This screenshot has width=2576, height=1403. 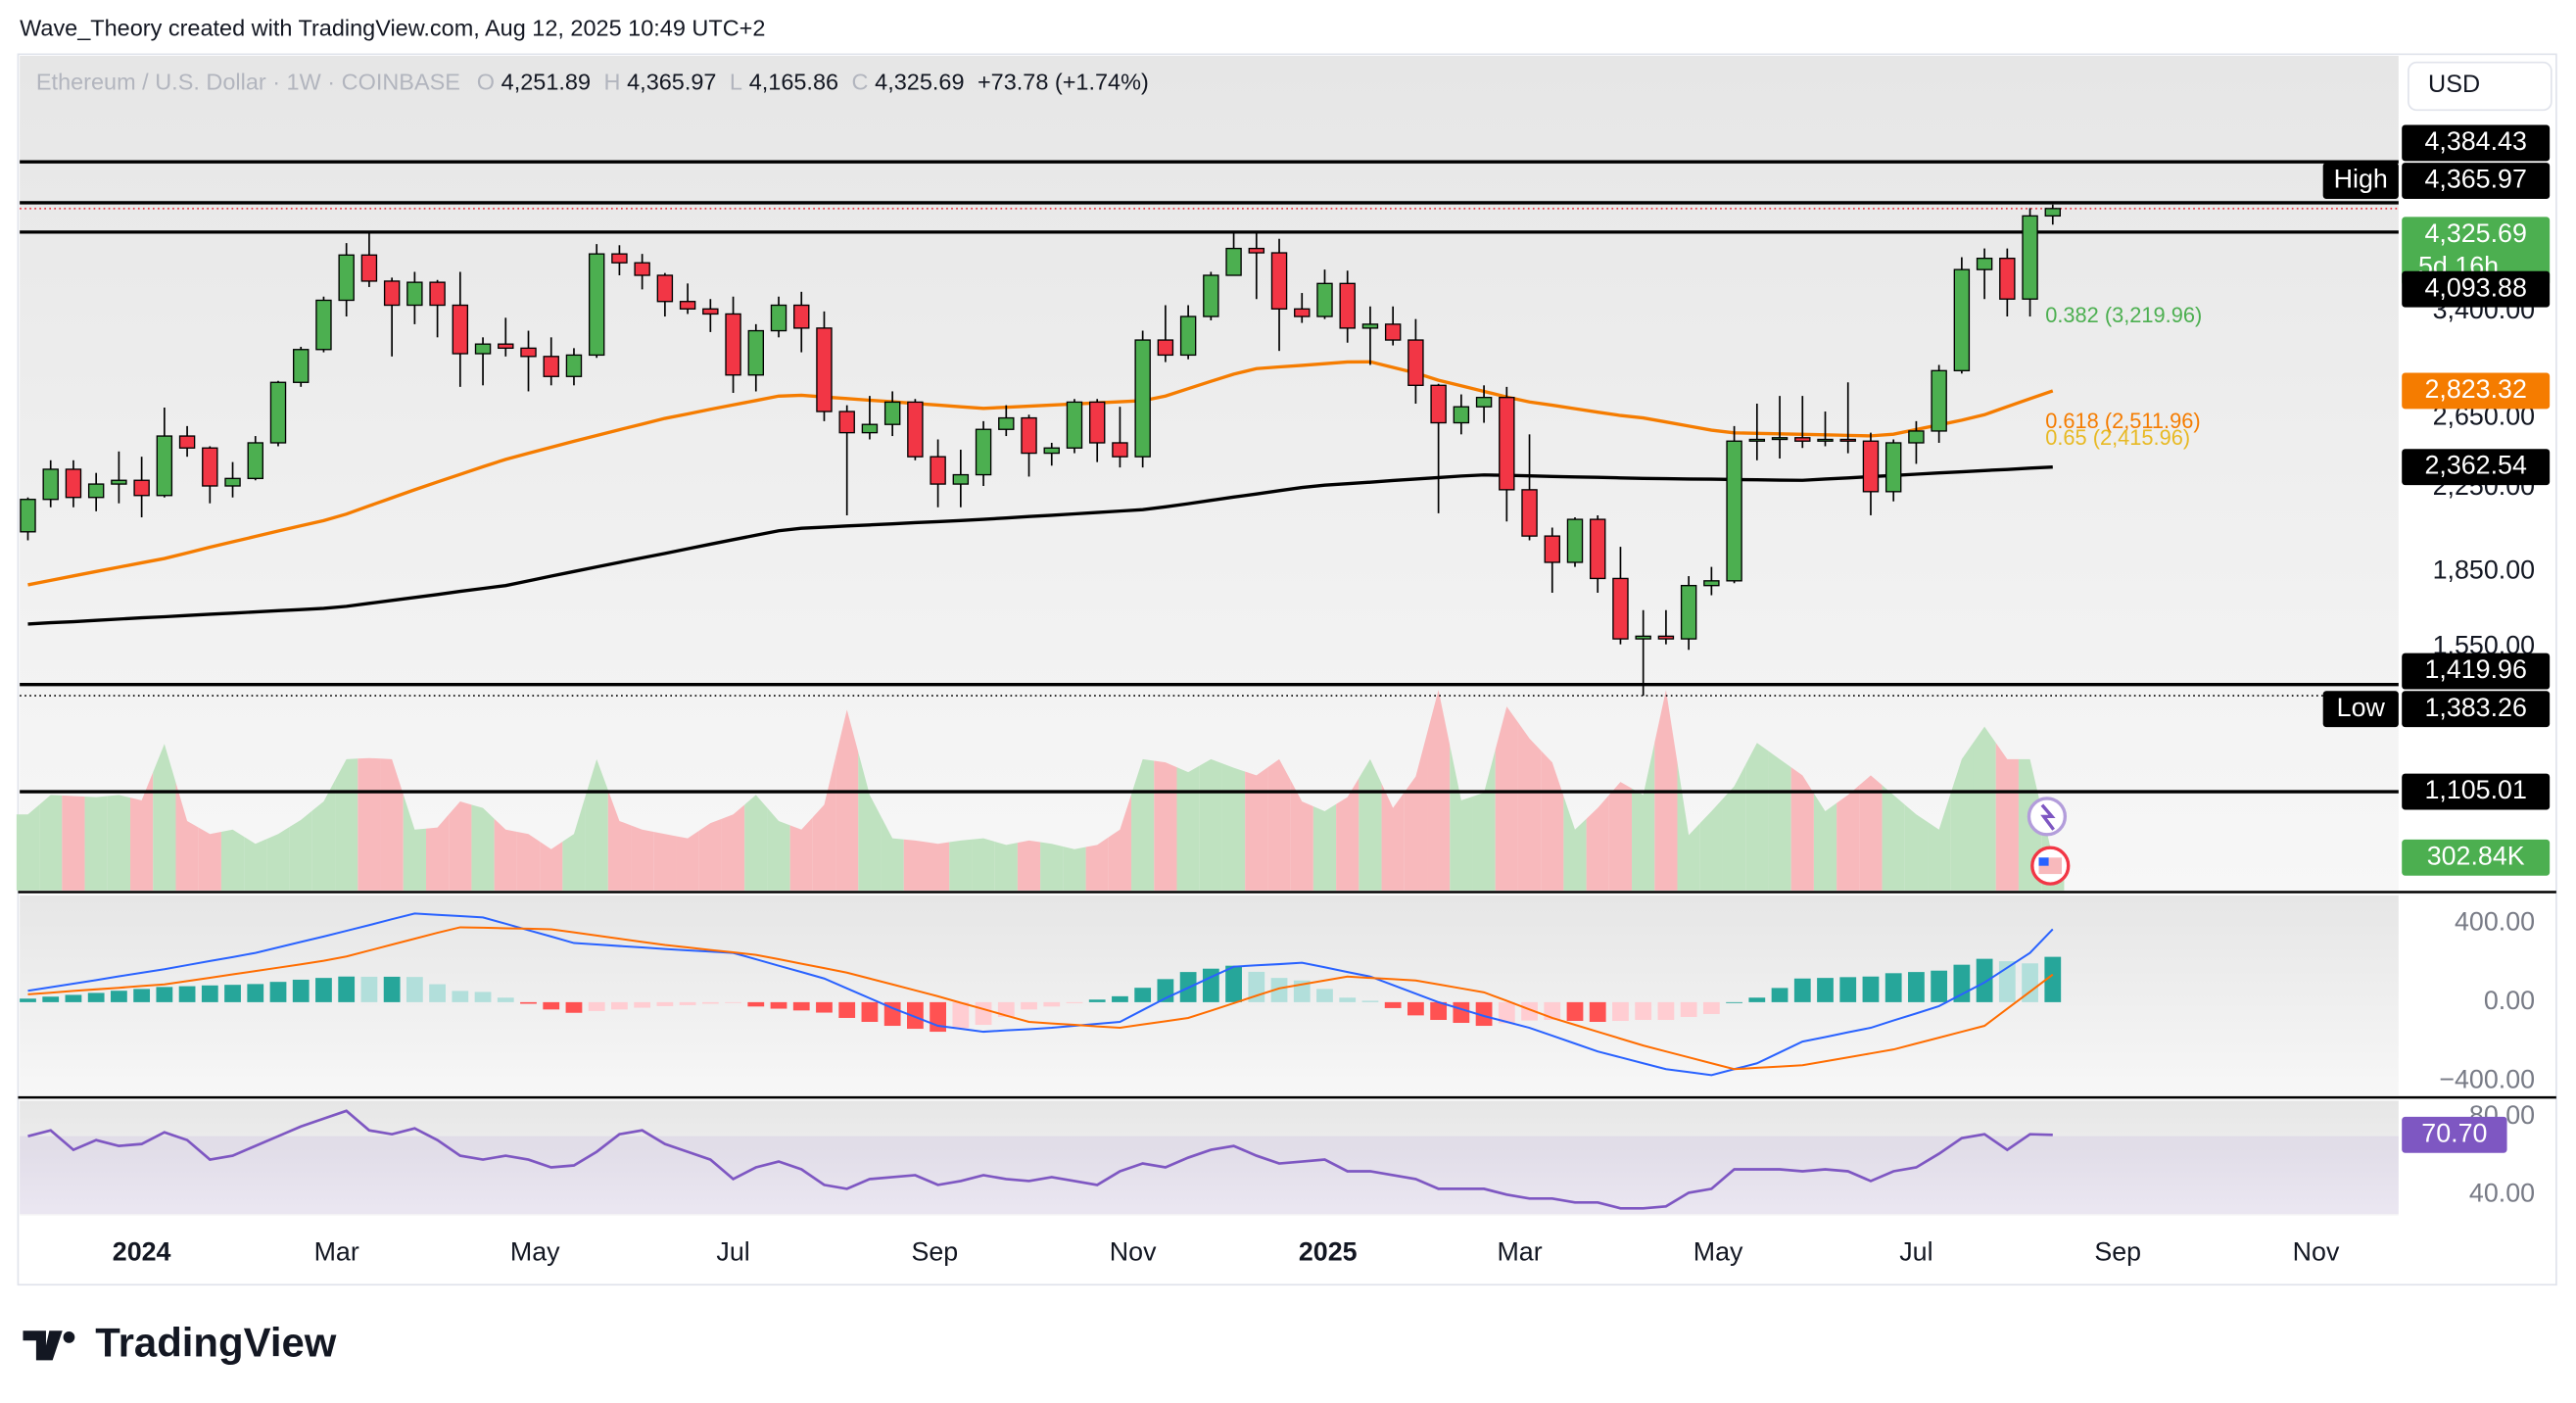 What do you see at coordinates (2475, 141) in the screenshot?
I see `price-badge-label: 4,384.43` at bounding box center [2475, 141].